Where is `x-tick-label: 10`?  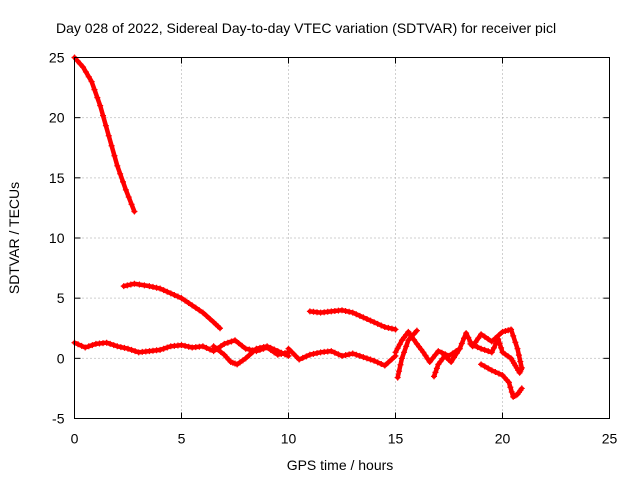 x-tick-label: 10 is located at coordinates (289, 439).